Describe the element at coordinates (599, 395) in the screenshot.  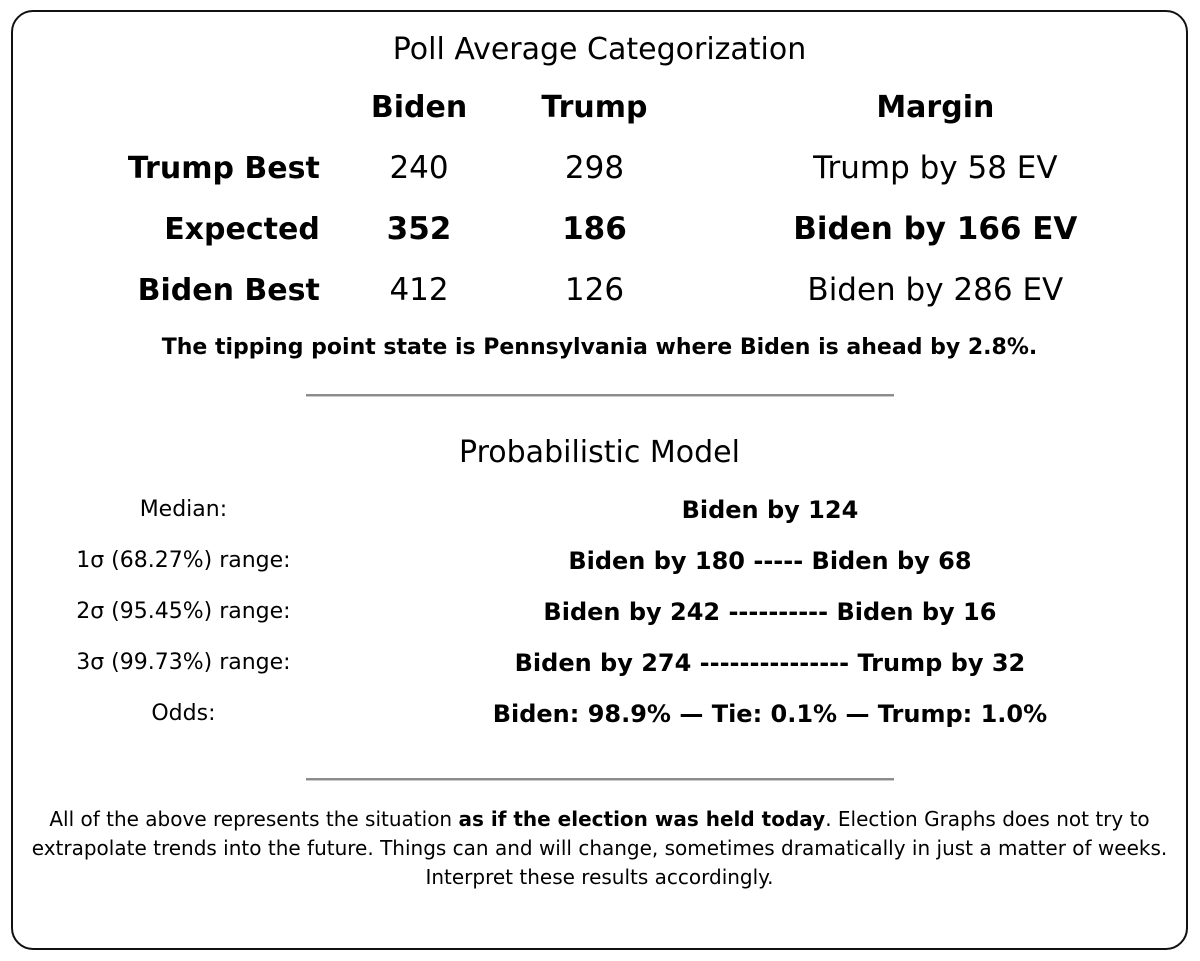
I see `section-divider-top` at that location.